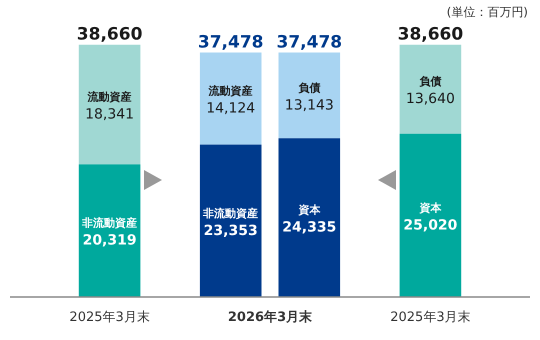 The height and width of the screenshot is (340, 540). Describe the element at coordinates (109, 114) in the screenshot. I see `data-label: 18,341` at that location.